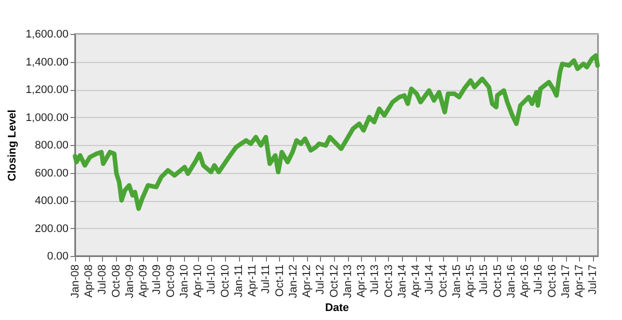 This screenshot has width=622, height=320. Describe the element at coordinates (170, 281) in the screenshot. I see `x-tick-label: Oct-09` at that location.